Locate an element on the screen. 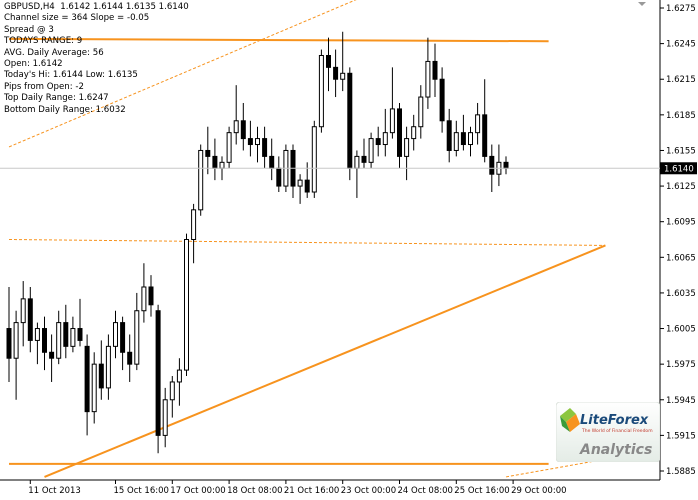  y-tick-label: 1.5975 is located at coordinates (681, 365).